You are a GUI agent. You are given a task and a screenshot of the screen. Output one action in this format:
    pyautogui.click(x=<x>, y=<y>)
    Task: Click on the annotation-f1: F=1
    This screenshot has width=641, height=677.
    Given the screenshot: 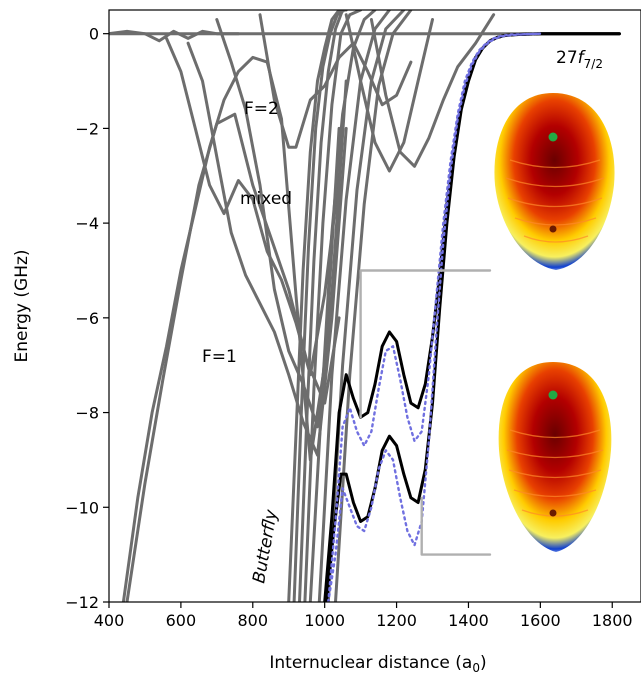 What is the action you would take?
    pyautogui.click(x=219, y=357)
    